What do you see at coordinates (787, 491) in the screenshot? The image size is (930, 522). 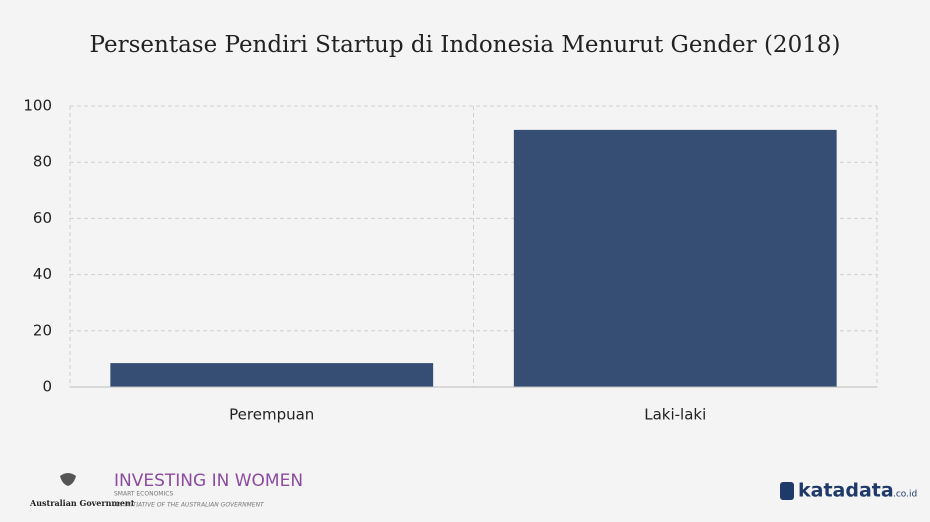 I see `brand-icon` at bounding box center [787, 491].